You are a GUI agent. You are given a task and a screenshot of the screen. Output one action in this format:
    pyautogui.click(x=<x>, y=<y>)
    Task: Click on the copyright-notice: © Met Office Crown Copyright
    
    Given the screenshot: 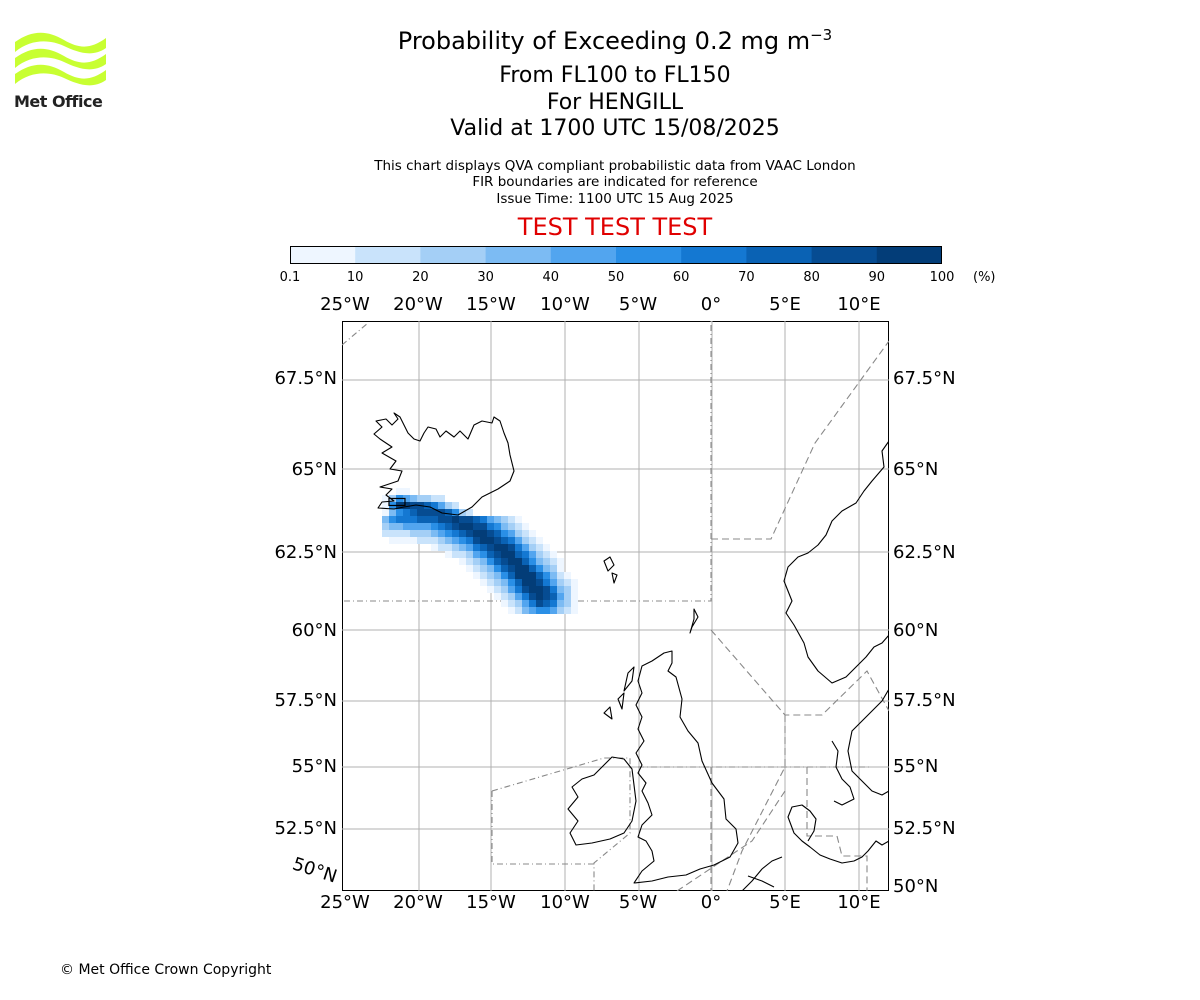 What is the action you would take?
    pyautogui.click(x=166, y=970)
    